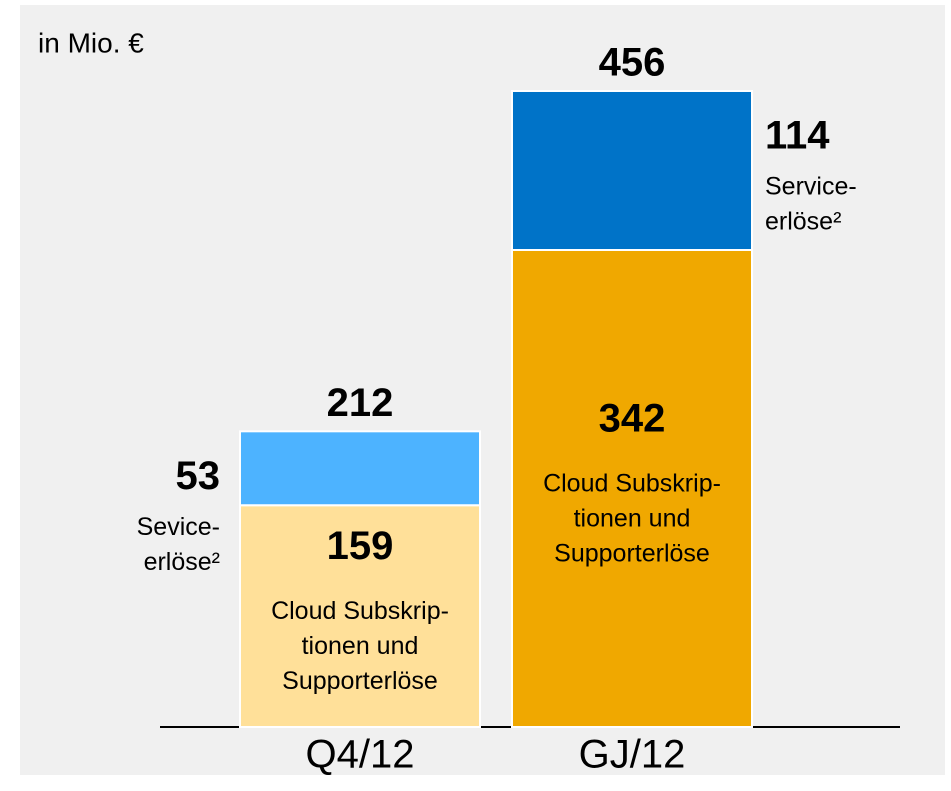  Describe the element at coordinates (360, 403) in the screenshot. I see `total-label: 212` at that location.